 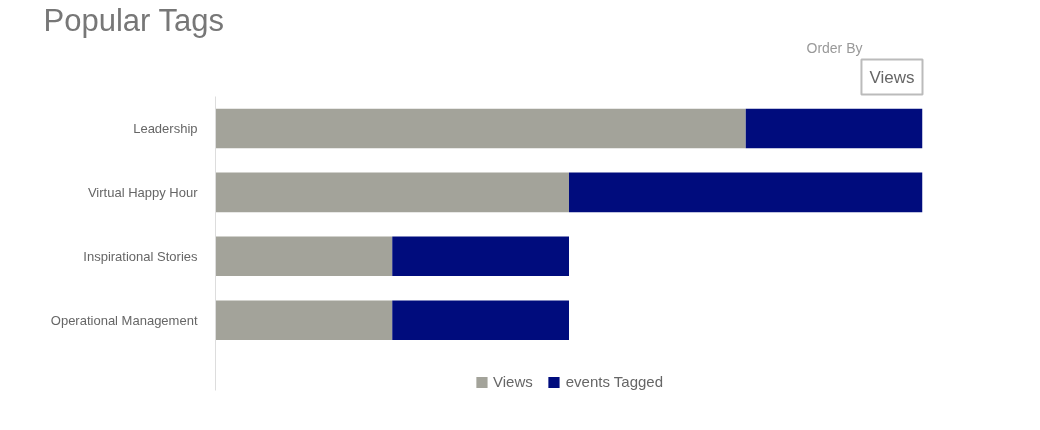 What do you see at coordinates (143, 192) in the screenshot?
I see `y-tick-label: Virtual Happy Hour` at bounding box center [143, 192].